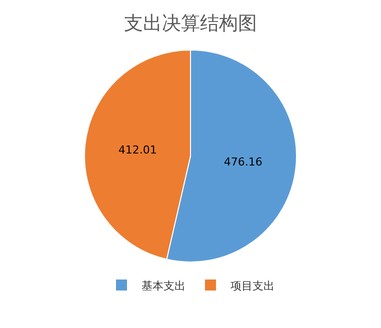 The height and width of the screenshot is (328, 381). I want to click on legend-label: 基本支出, so click(164, 285).